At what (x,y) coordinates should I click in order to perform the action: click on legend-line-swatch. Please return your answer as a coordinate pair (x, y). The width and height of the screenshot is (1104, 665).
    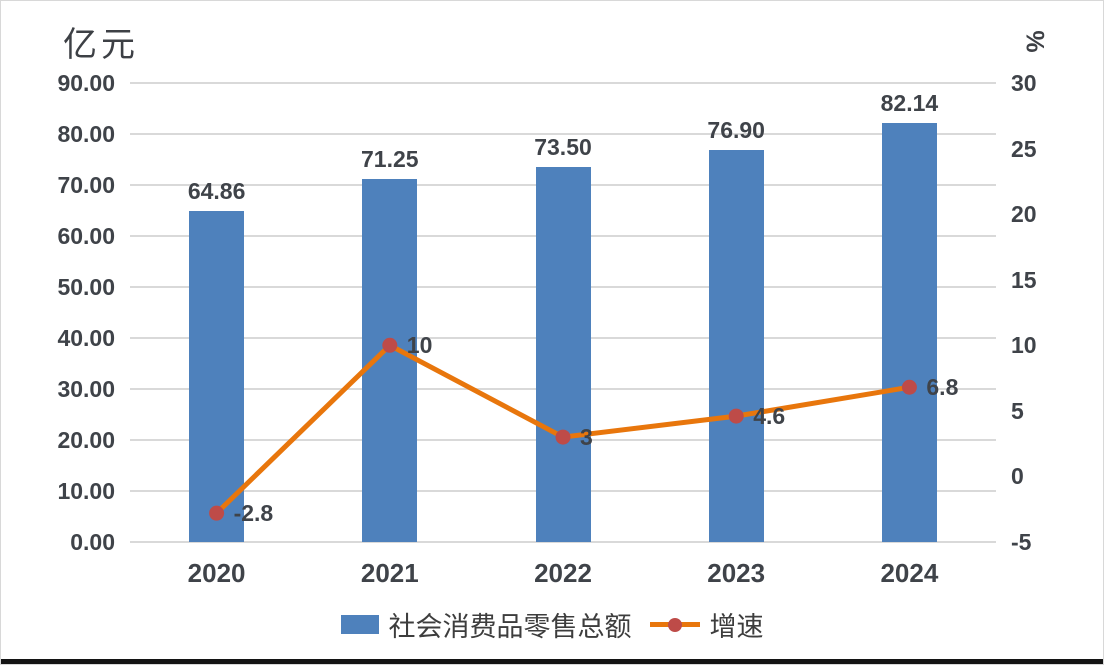
    Looking at the image, I should click on (674, 624).